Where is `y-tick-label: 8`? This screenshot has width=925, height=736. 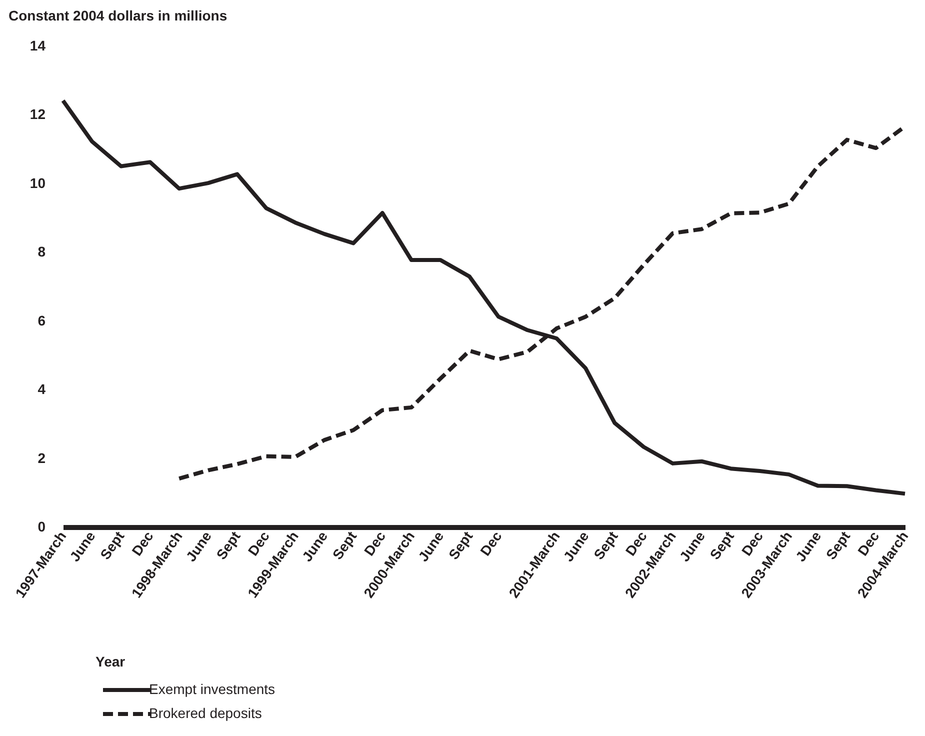 y-tick-label: 8 is located at coordinates (42, 252).